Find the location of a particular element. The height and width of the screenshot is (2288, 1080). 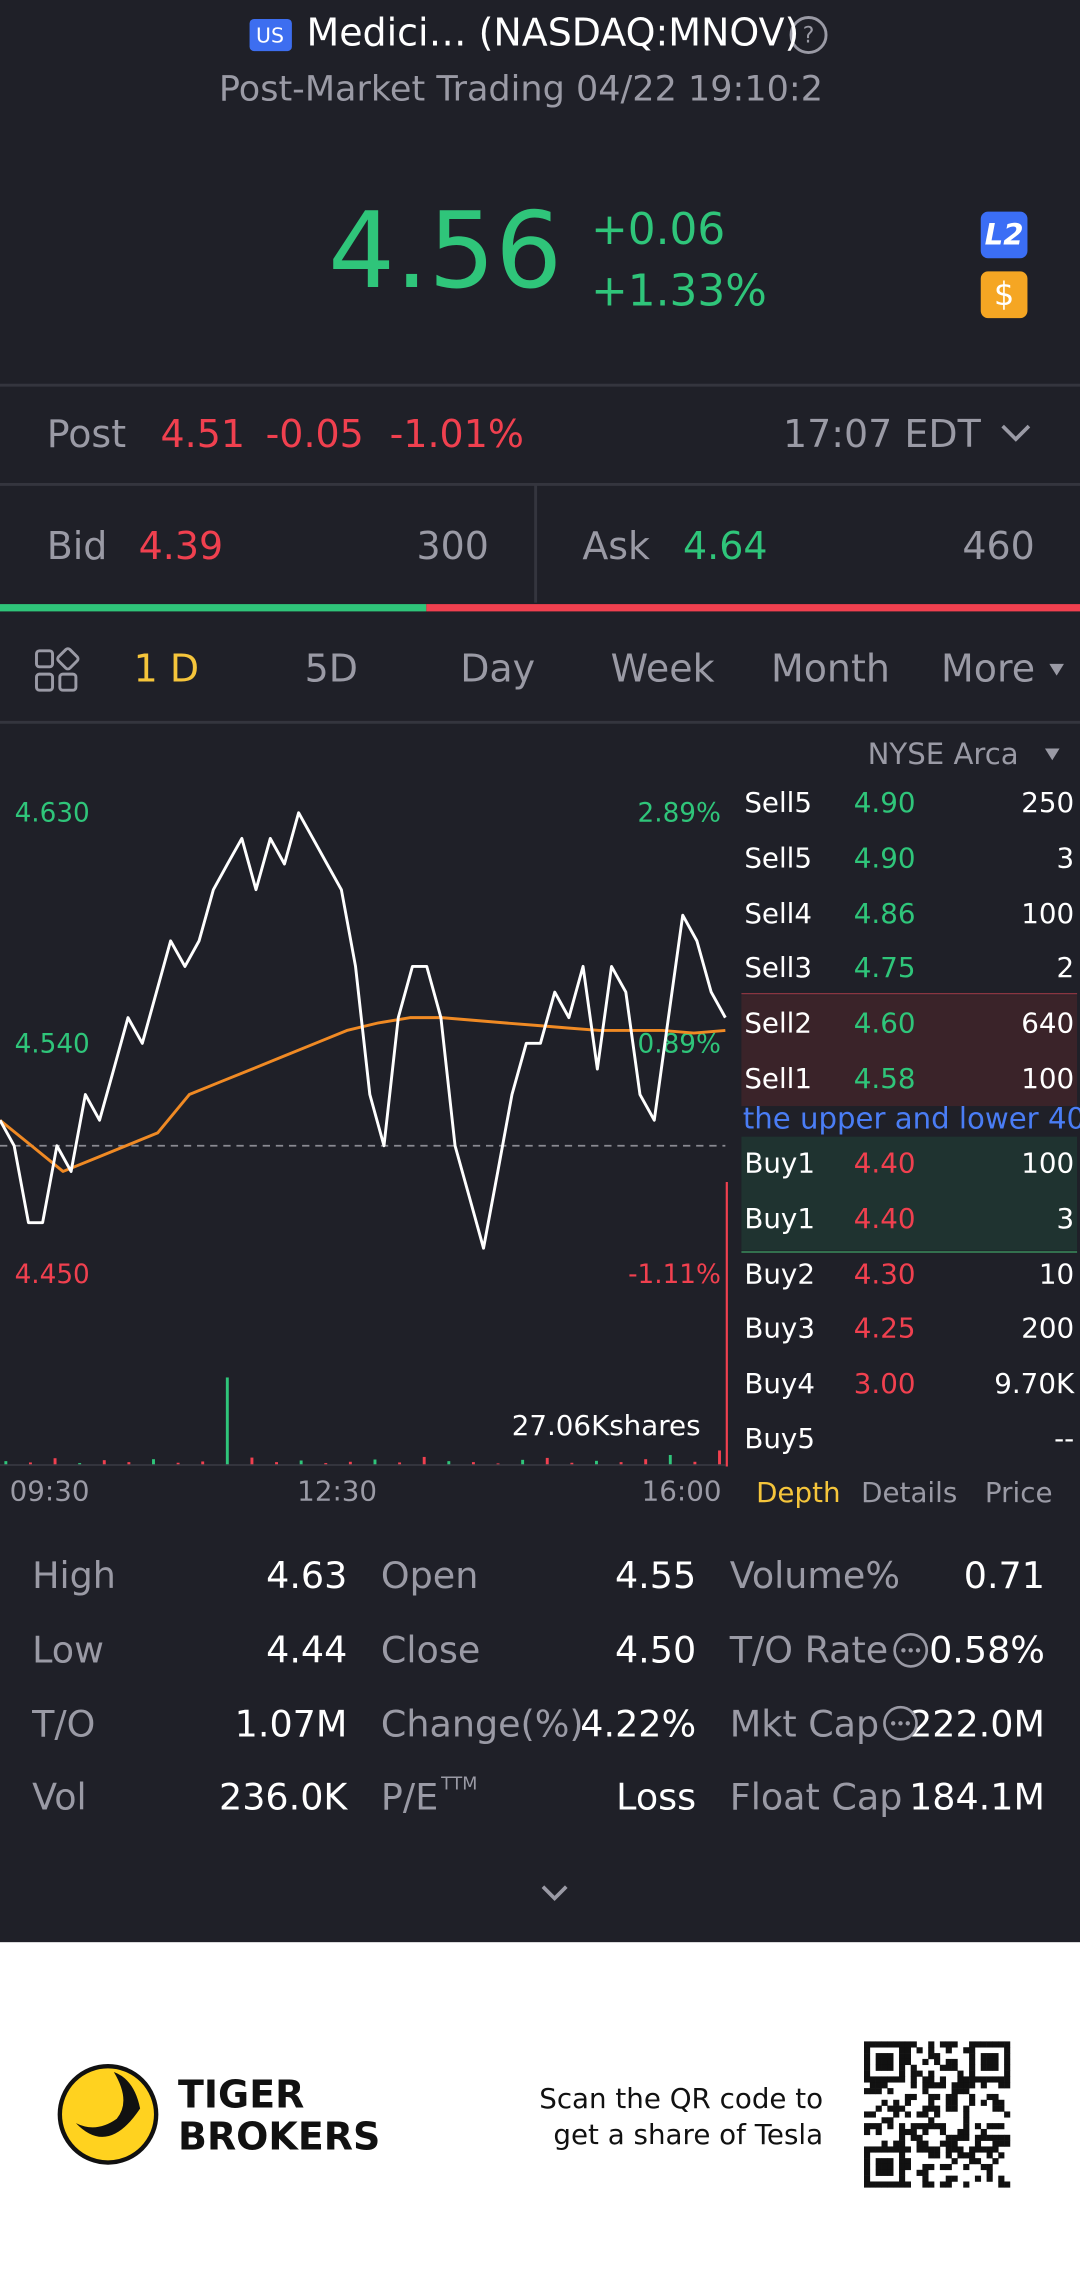

x-tick-label: 16:00 is located at coordinates (682, 1491).